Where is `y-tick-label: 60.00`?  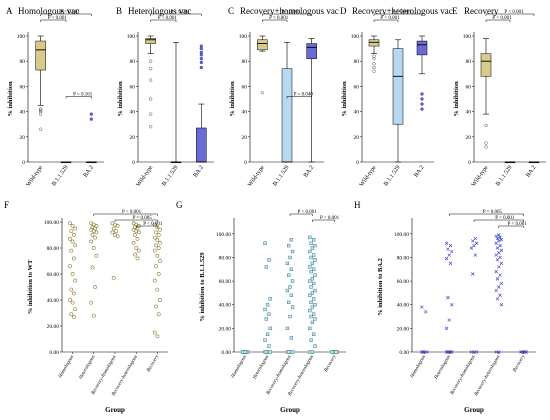
y-tick-label: 60.00 is located at coordinates (403, 282).